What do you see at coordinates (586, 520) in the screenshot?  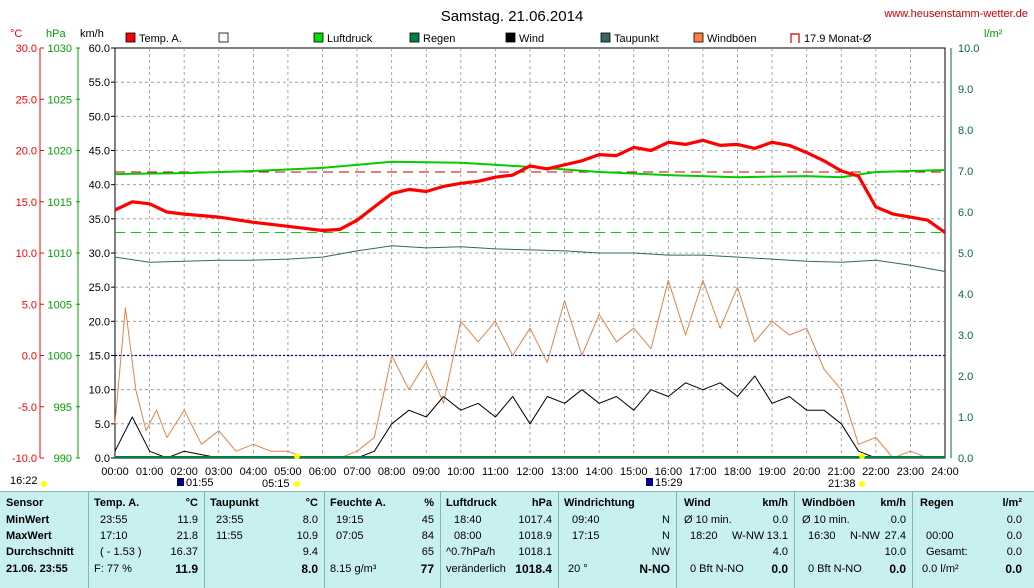 I see `wdir-min-time: 09:40` at bounding box center [586, 520].